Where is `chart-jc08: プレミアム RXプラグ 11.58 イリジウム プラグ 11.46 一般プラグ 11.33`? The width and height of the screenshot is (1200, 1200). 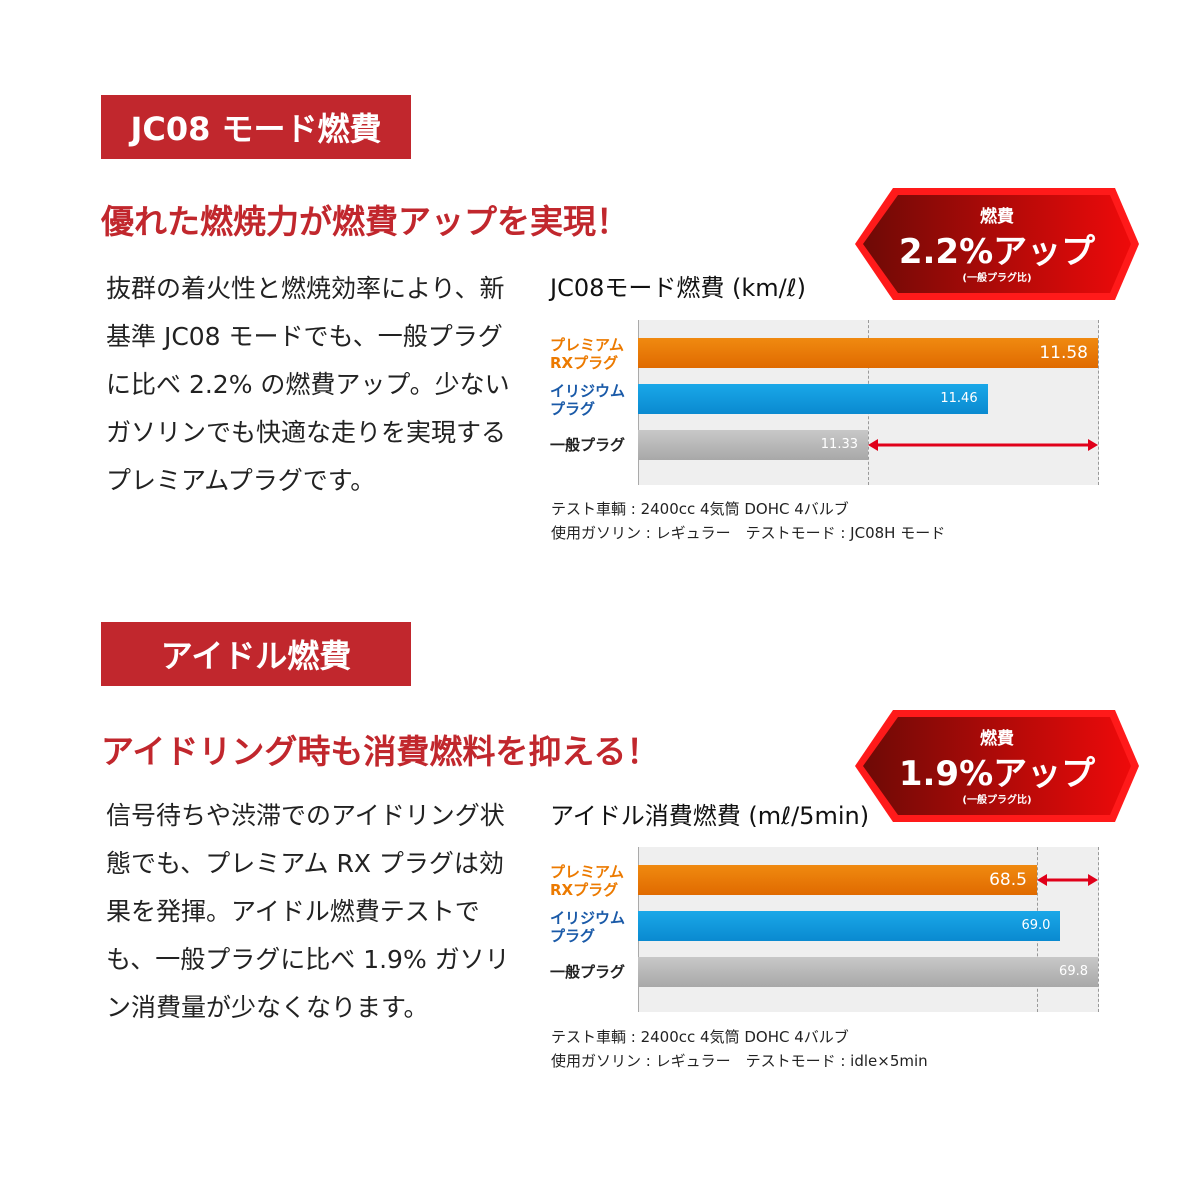 chart-jc08: プレミアム RXプラグ 11.58 イリジウム プラグ 11.46 一般プラグ 11.33 is located at coordinates (828, 402).